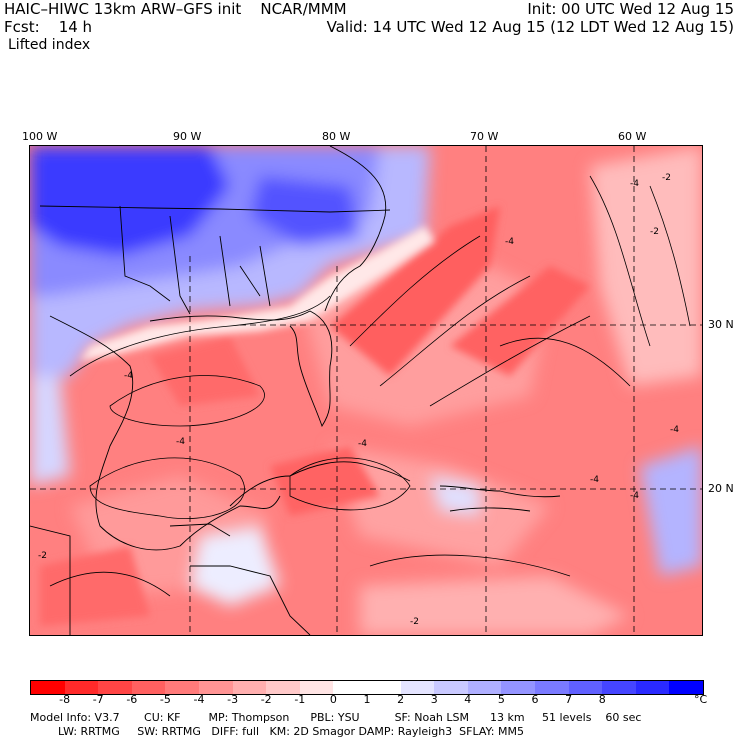  Describe the element at coordinates (98, 699) in the screenshot. I see `colorbar-tick-label: -7` at that location.